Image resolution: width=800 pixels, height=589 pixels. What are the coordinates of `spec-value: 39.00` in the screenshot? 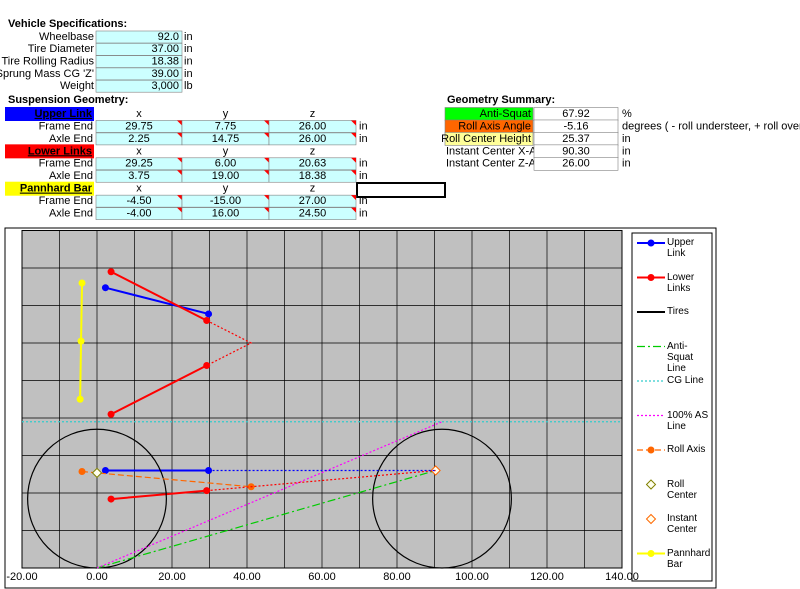 It's located at (165, 74).